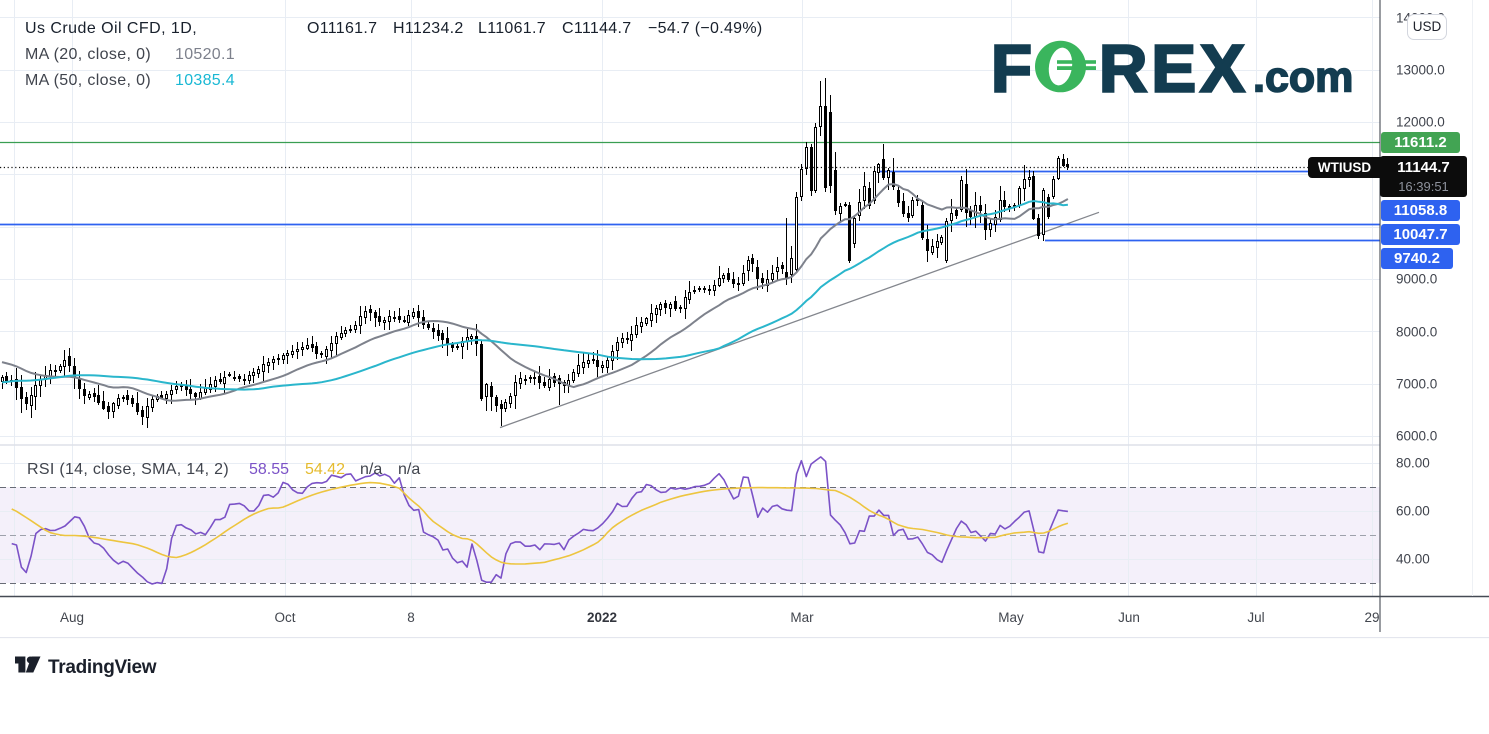 Image resolution: width=1489 pixels, height=734 pixels. Describe the element at coordinates (102, 667) in the screenshot. I see `svg-text: TradingView` at that location.